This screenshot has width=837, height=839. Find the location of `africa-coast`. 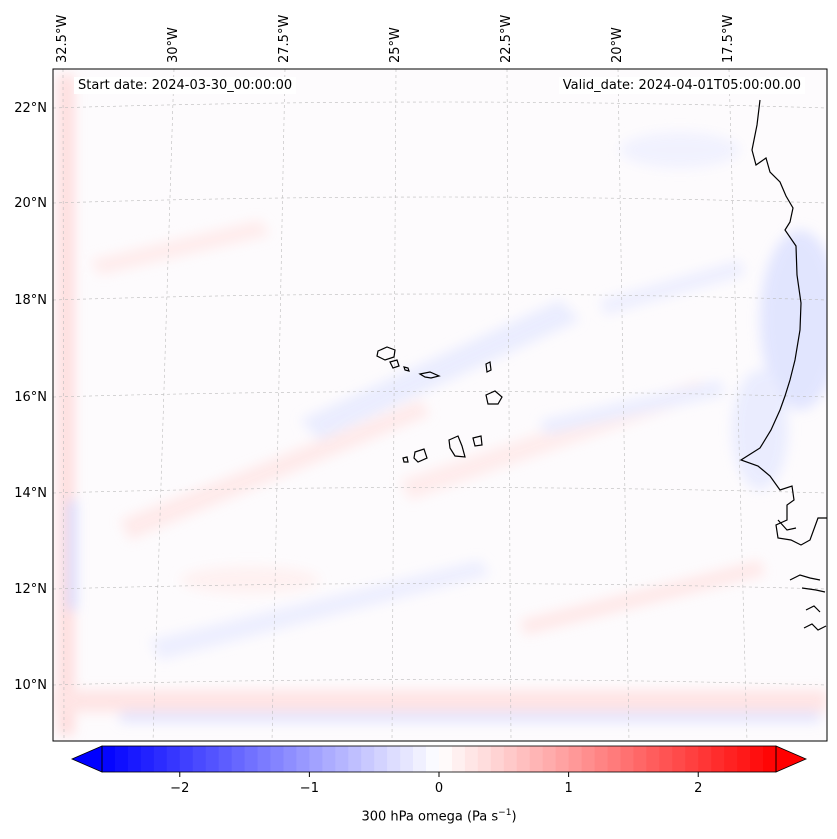

africa-coast is located at coordinates (783, 322).